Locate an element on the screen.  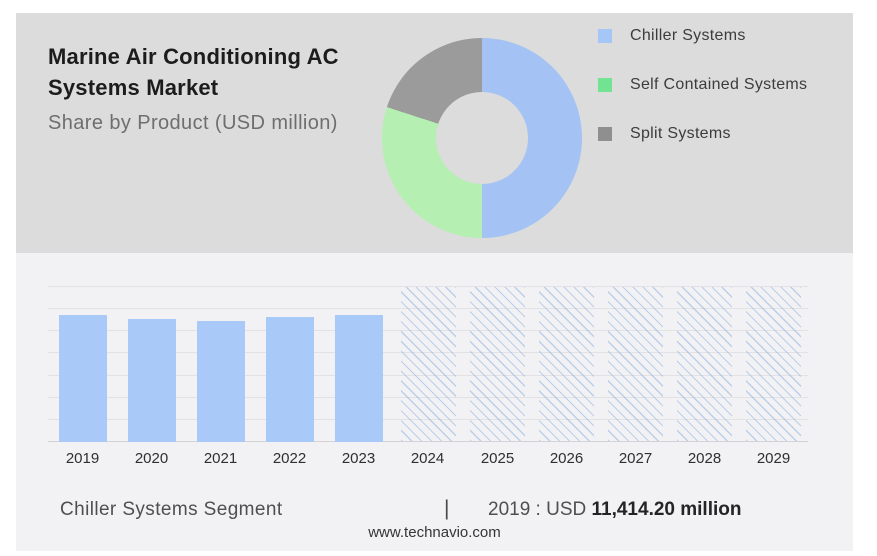
donut-hole is located at coordinates (482, 138).